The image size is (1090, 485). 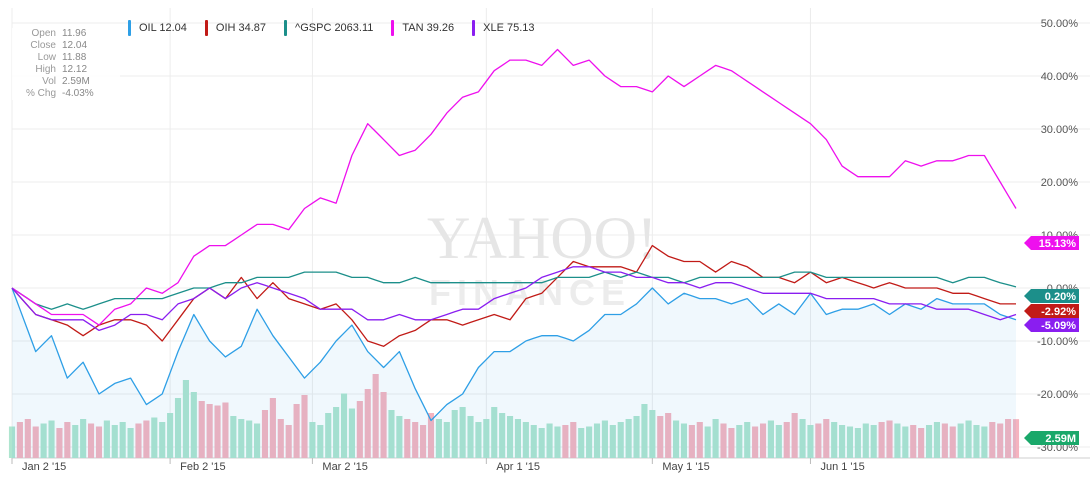 I want to click on end-badge-label: -5.09%, so click(x=1058, y=326).